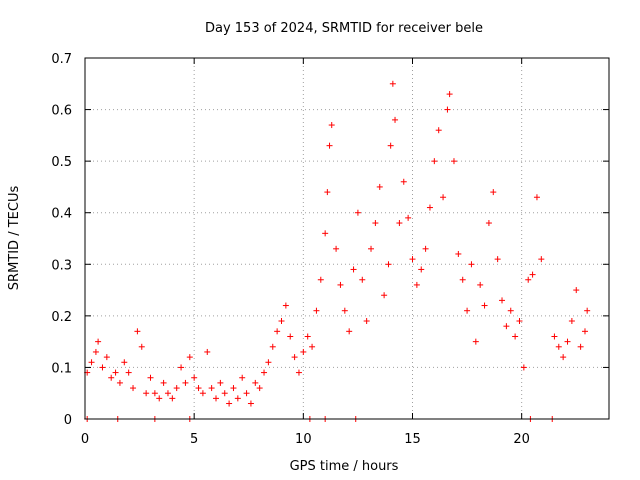 This screenshot has height=480, width=640. What do you see at coordinates (61, 162) in the screenshot?
I see `y-tick-label: 0.5` at bounding box center [61, 162].